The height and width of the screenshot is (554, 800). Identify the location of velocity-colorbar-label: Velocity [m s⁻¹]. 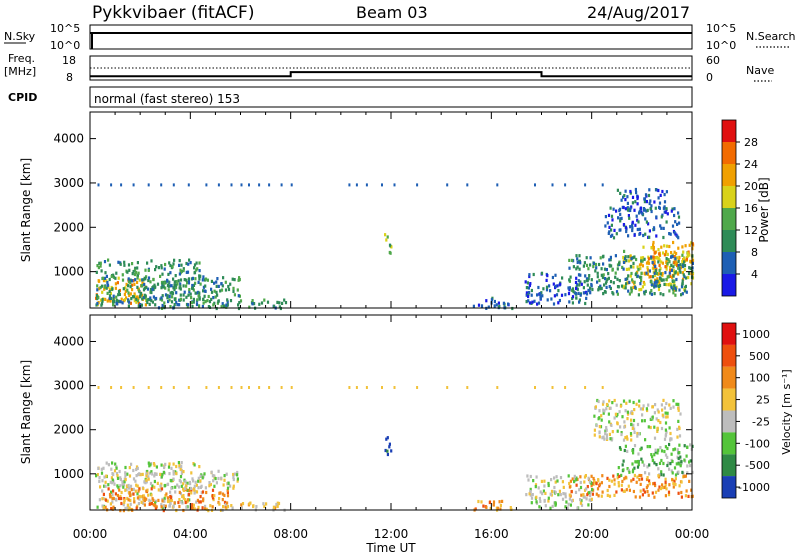
(786, 411).